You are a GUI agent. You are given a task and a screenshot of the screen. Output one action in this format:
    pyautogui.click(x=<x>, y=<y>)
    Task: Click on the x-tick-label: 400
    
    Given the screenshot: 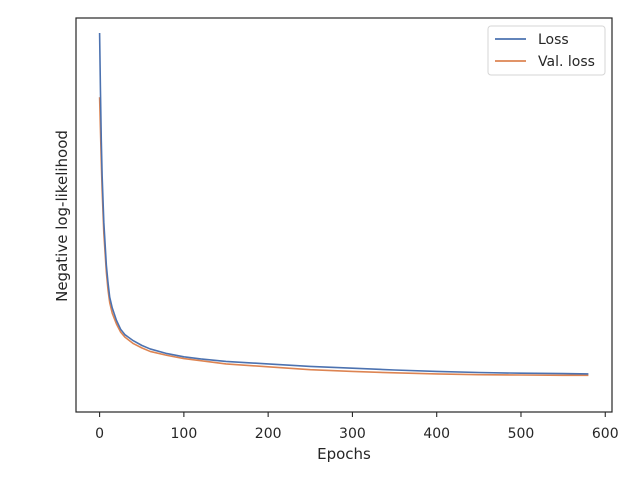 What is the action you would take?
    pyautogui.click(x=436, y=434)
    